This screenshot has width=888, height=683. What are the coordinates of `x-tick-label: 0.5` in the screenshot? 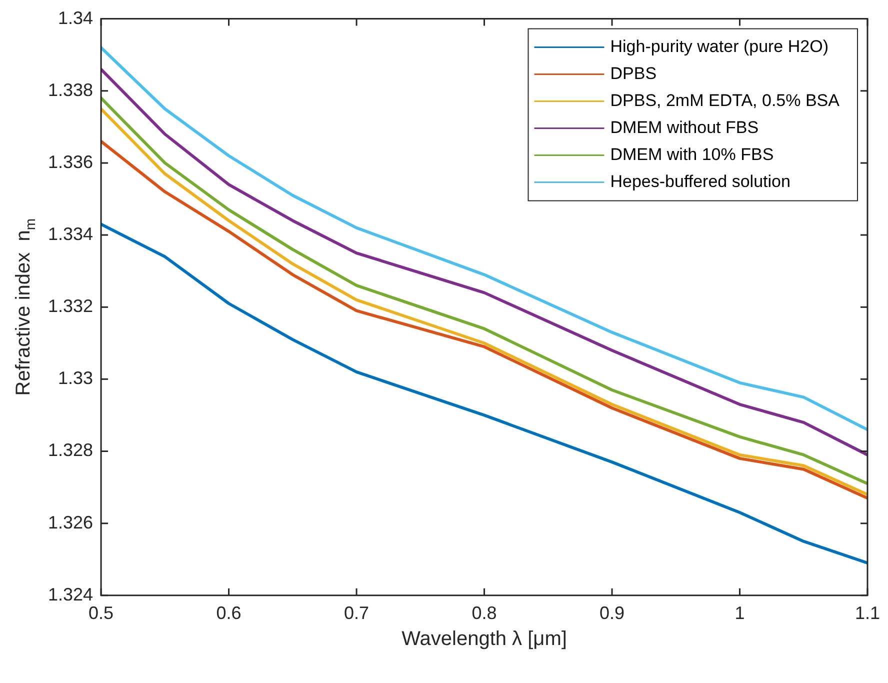 It's located at (101, 613).